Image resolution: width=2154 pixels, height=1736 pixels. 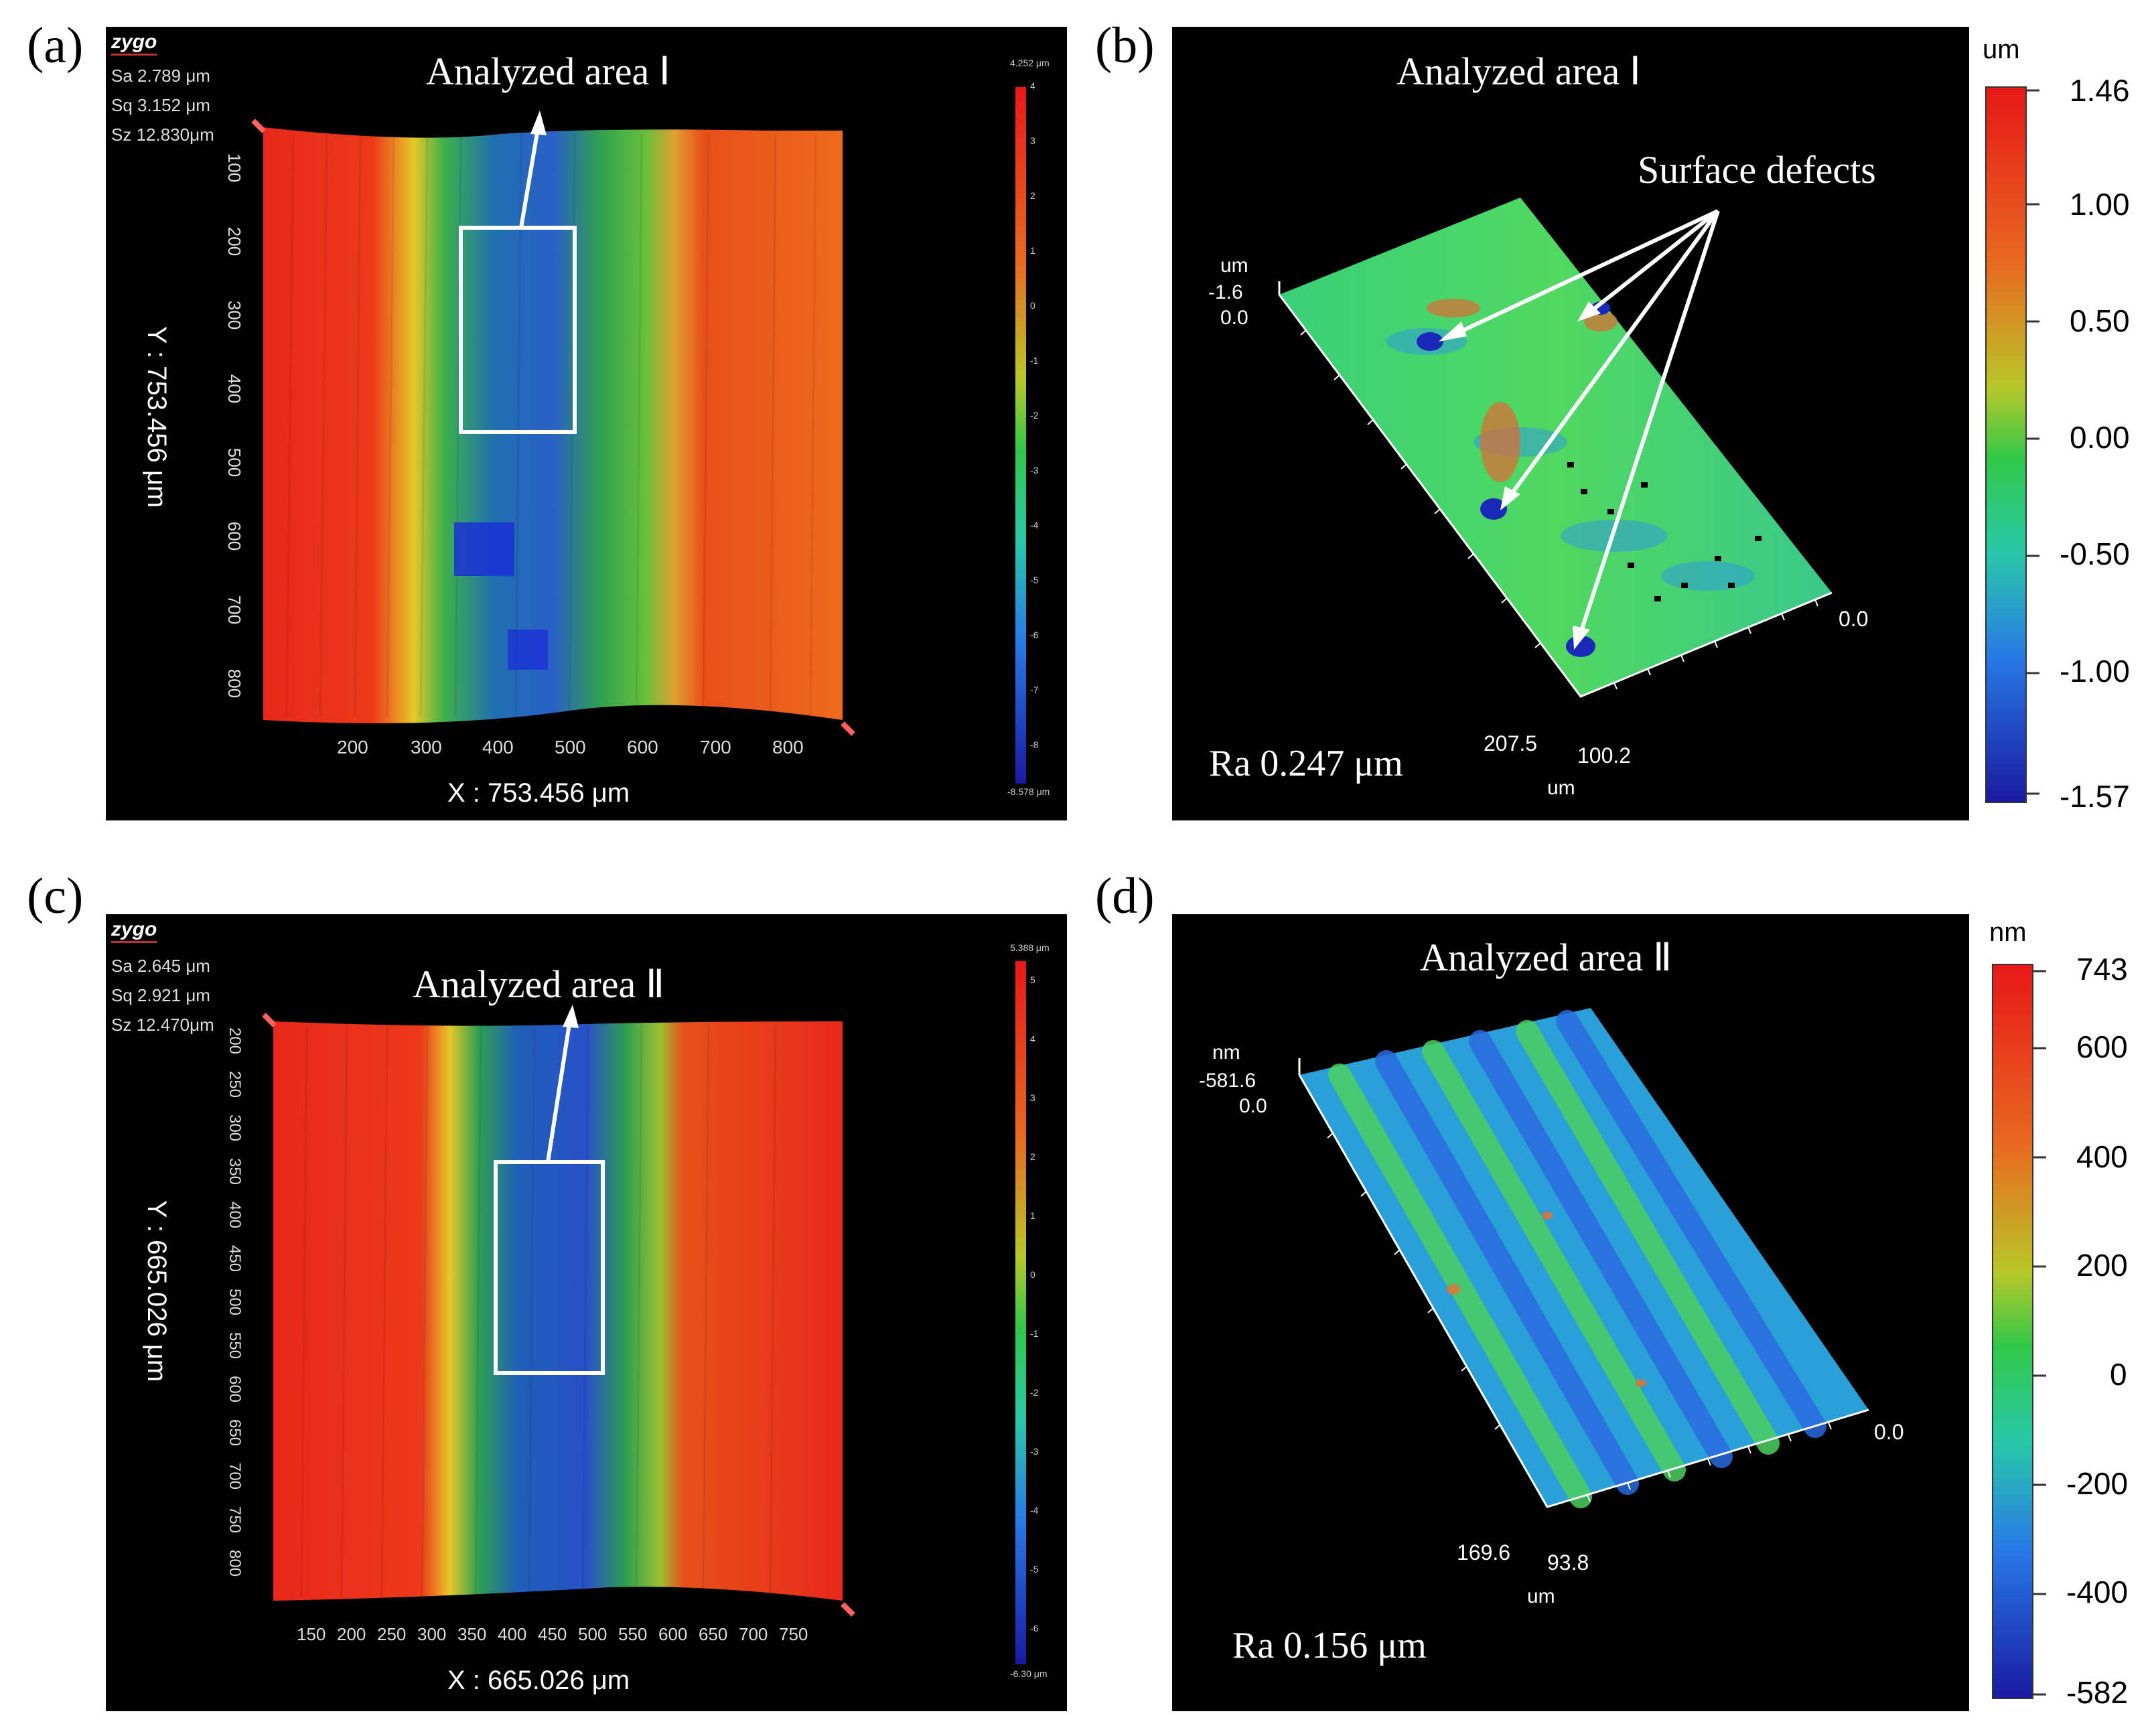 I want to click on panel-c-x-tick: 200, so click(x=352, y=1634).